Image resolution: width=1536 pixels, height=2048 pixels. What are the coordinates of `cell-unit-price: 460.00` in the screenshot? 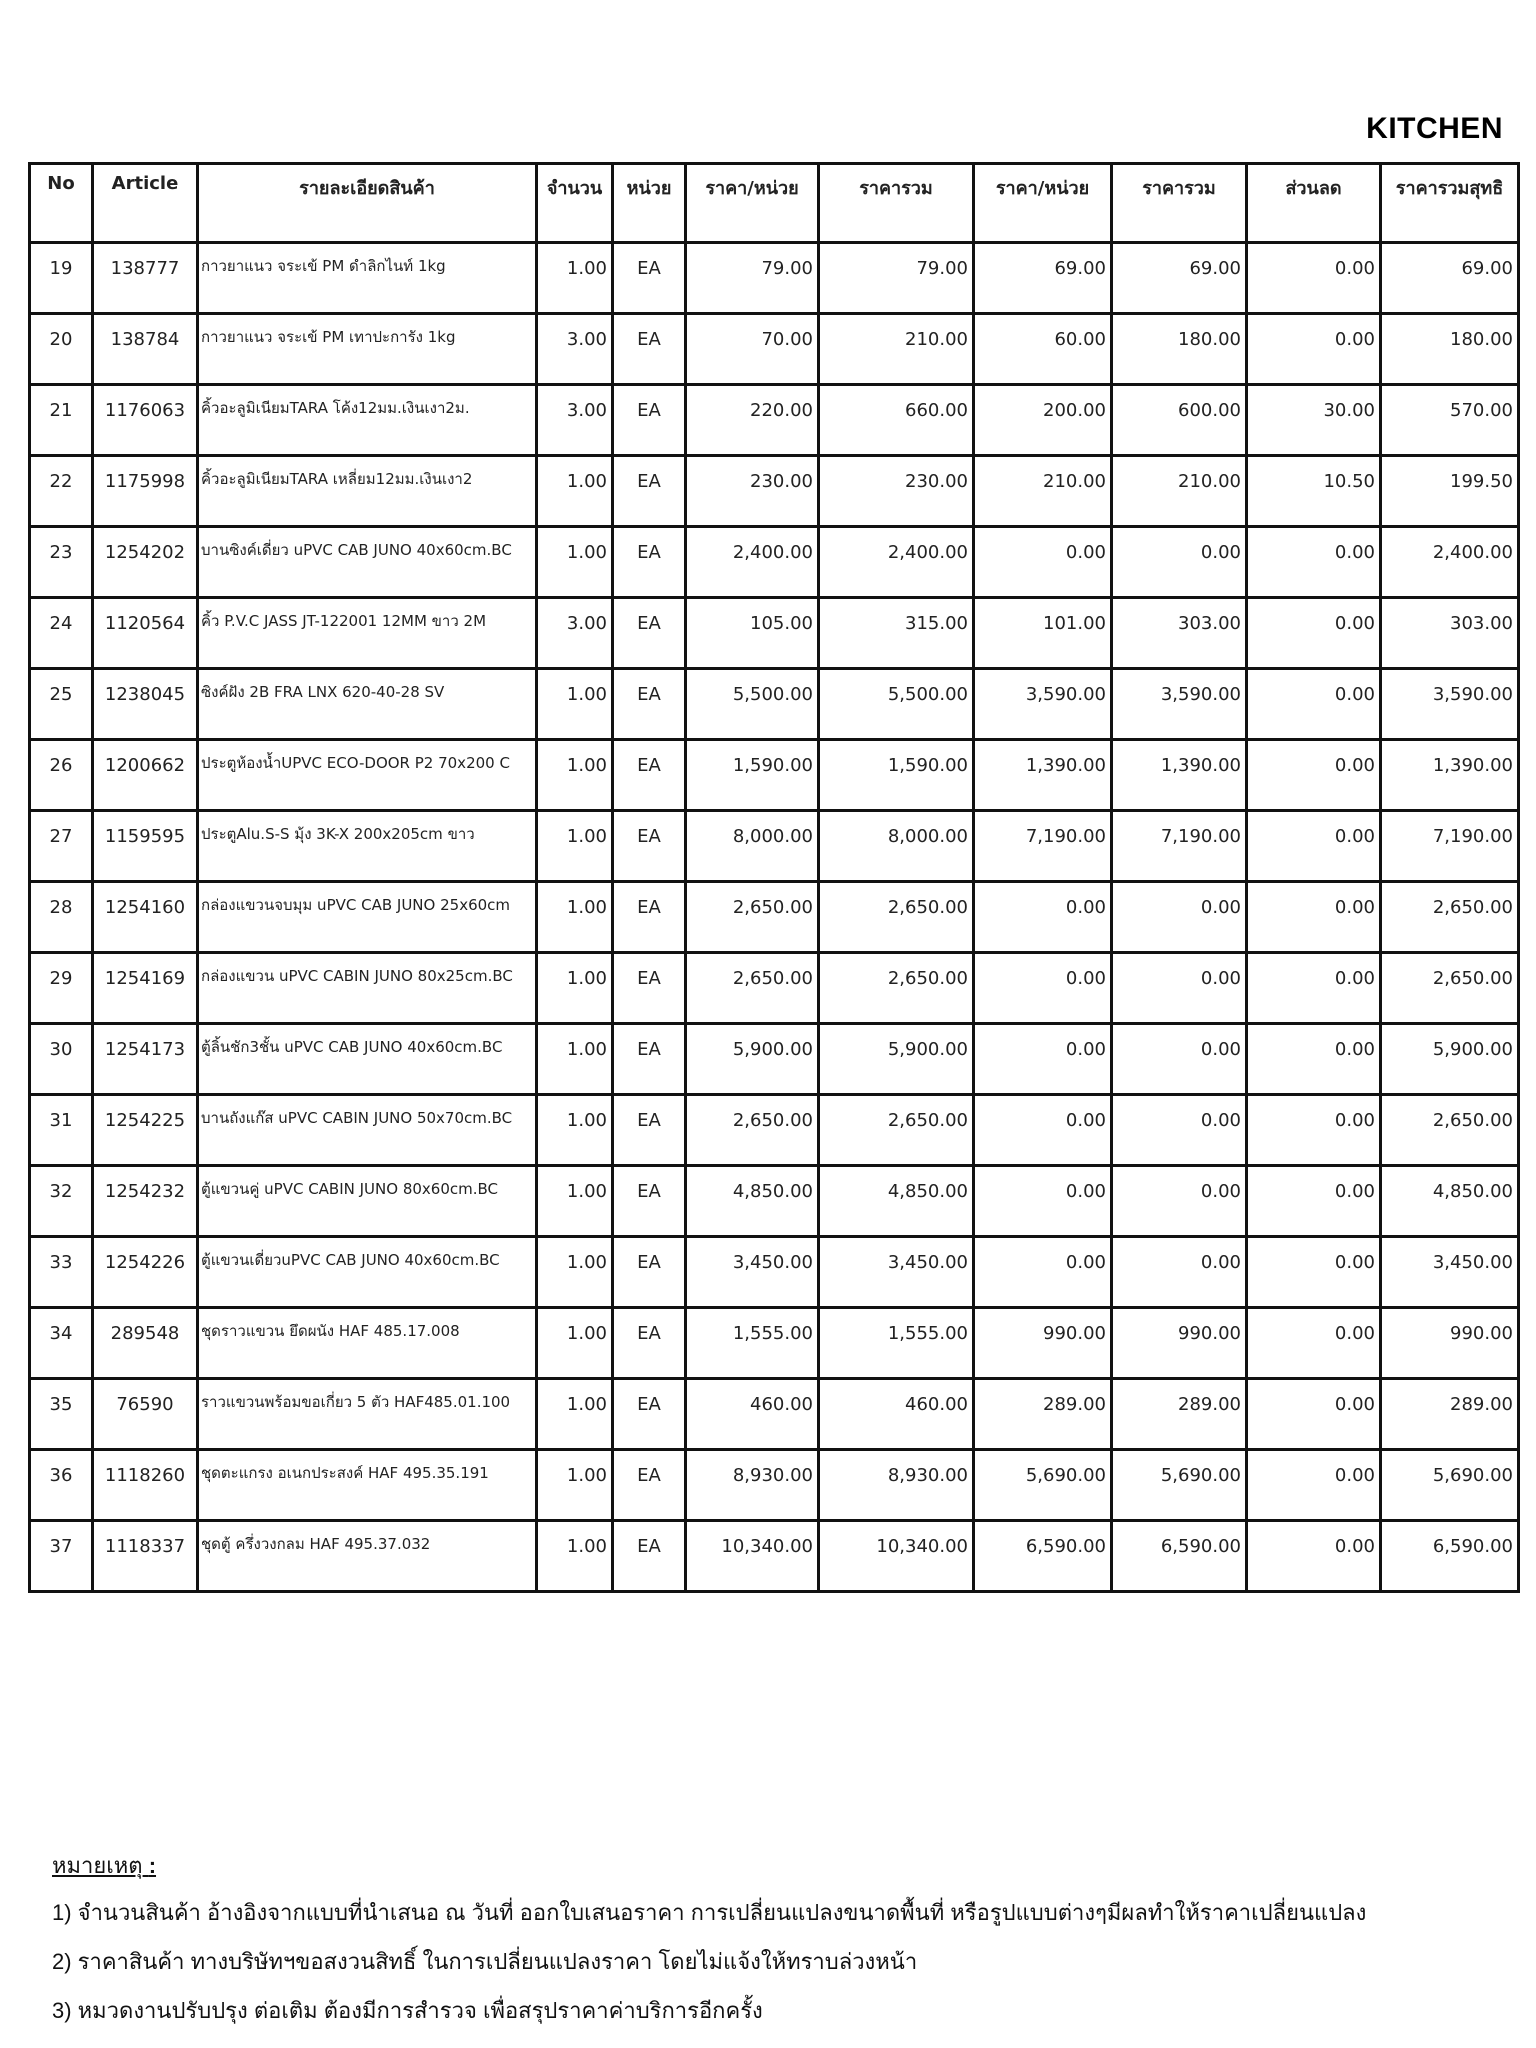 It's located at (752, 1414).